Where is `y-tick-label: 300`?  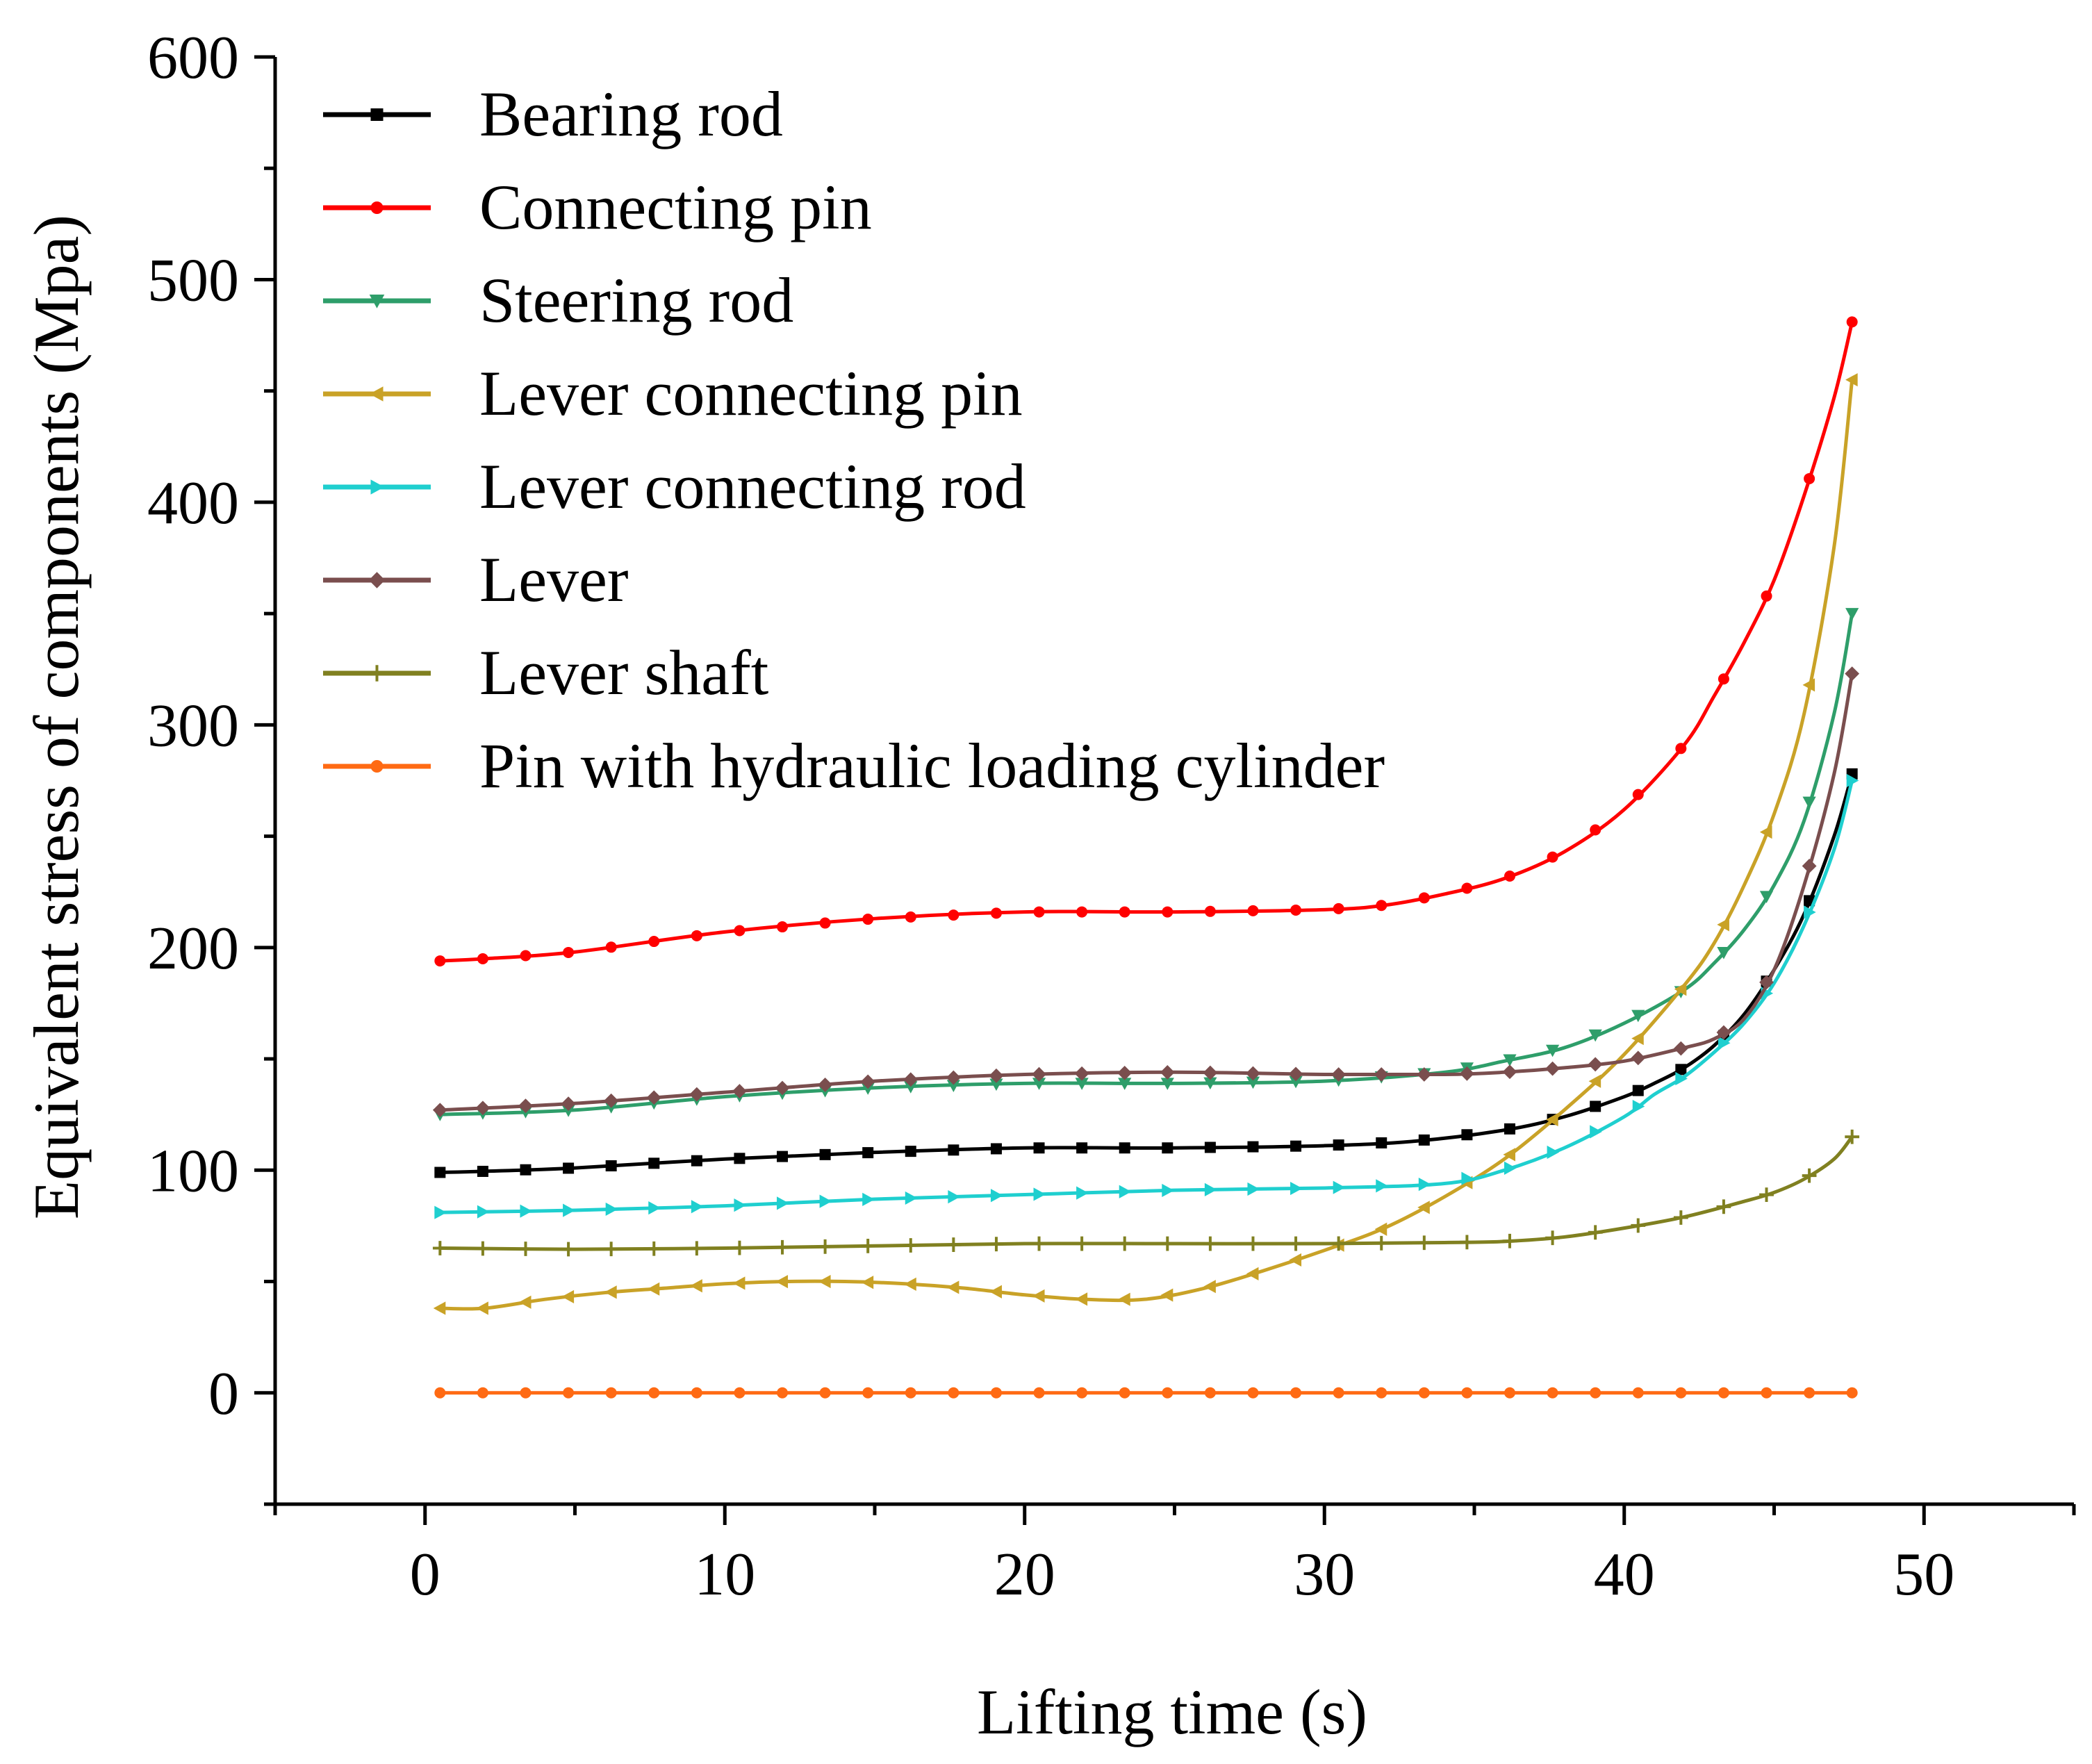
y-tick-label: 300 is located at coordinates (193, 725).